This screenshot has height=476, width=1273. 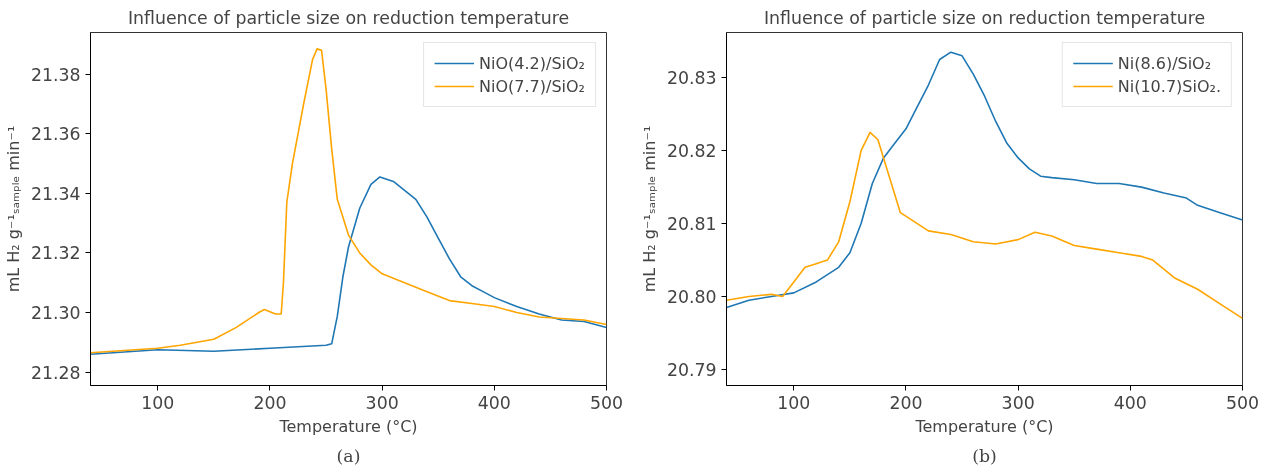 I want to click on y-tick-label: 20.79, so click(x=691, y=369).